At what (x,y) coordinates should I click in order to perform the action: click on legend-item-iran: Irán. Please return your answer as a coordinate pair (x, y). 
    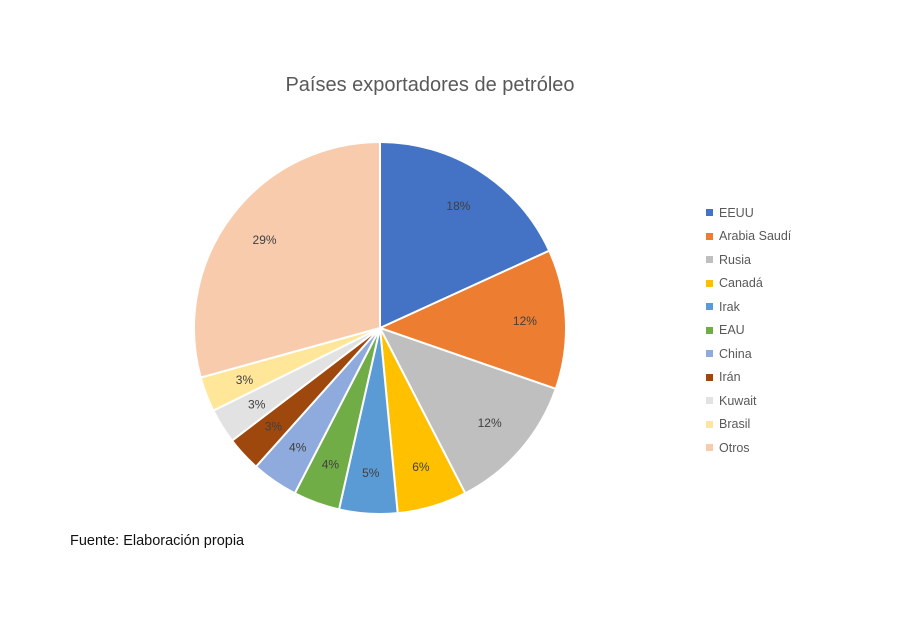
    Looking at the image, I should click on (748, 378).